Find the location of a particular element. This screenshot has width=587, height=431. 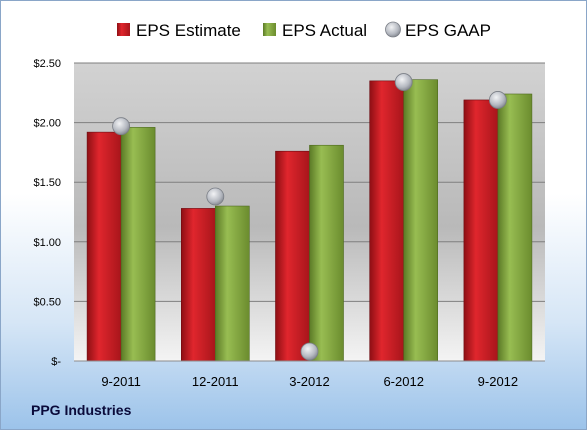

legend-label: EPS Actual is located at coordinates (324, 30).